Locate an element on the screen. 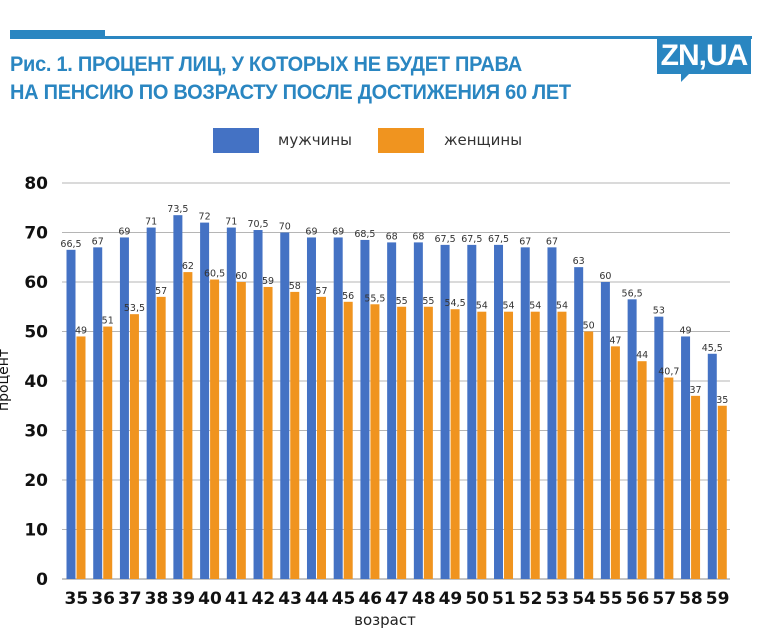  x-tick-label: 58 is located at coordinates (691, 599).